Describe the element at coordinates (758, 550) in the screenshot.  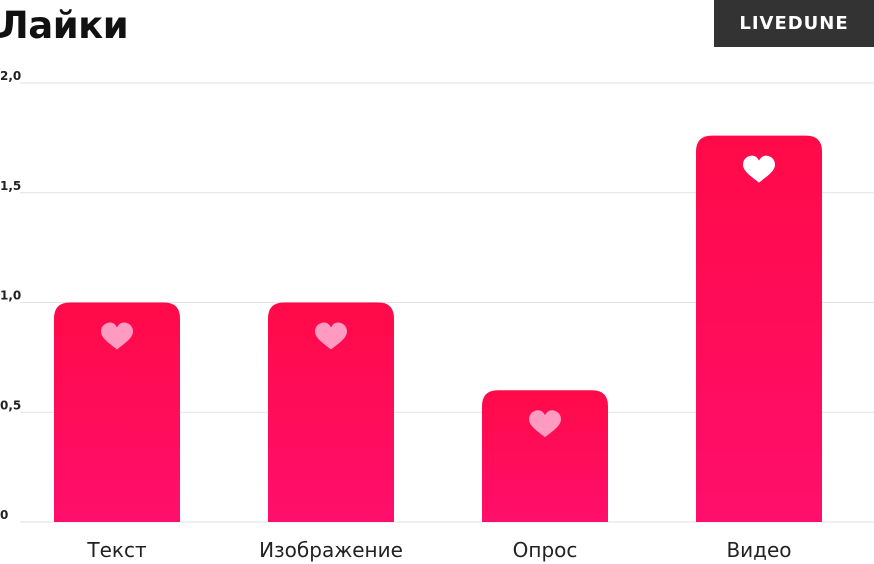
I see `x-category-label: Видео` at that location.